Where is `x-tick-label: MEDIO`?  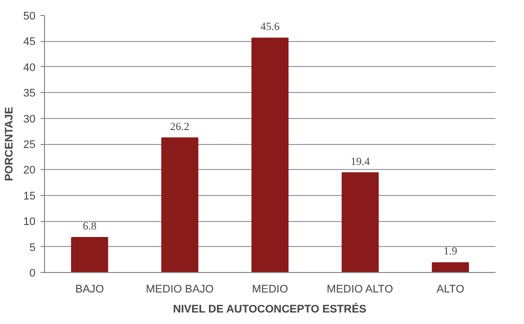
x-tick-label: MEDIO is located at coordinates (270, 290).